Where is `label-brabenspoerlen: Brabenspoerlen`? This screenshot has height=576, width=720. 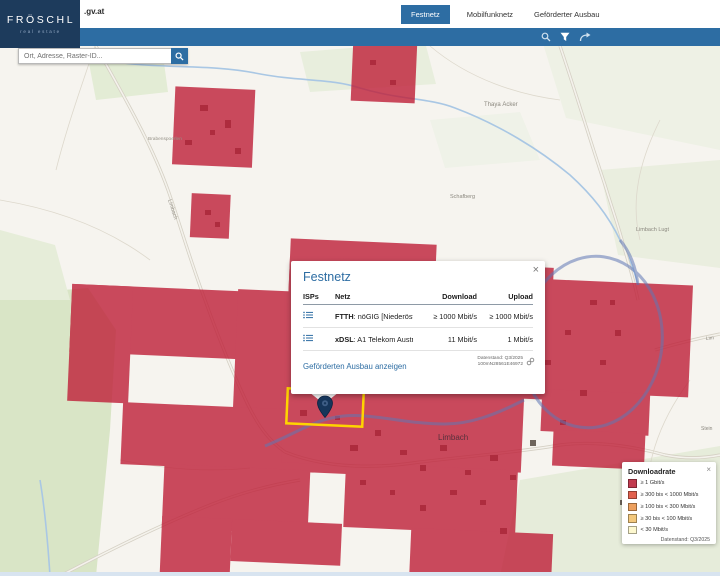 label-brabenspoerlen: Brabenspoerlen is located at coordinates (165, 139).